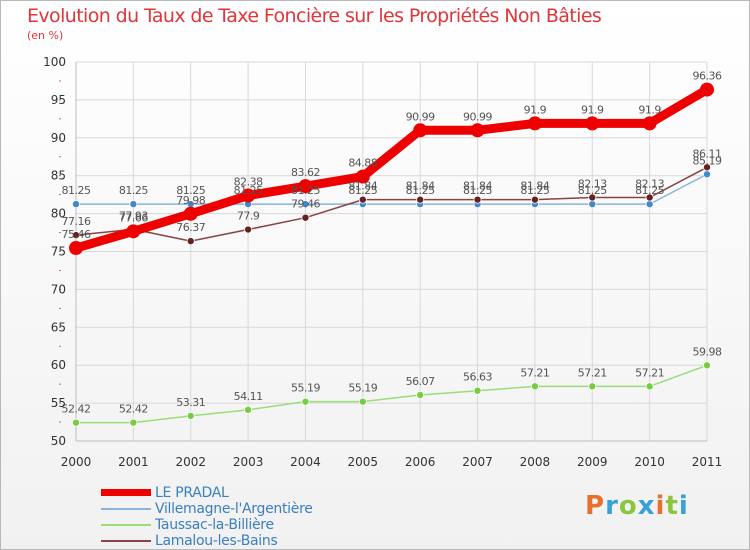 This screenshot has width=750, height=550. What do you see at coordinates (133, 462) in the screenshot?
I see `x-tick-label: 2001` at bounding box center [133, 462].